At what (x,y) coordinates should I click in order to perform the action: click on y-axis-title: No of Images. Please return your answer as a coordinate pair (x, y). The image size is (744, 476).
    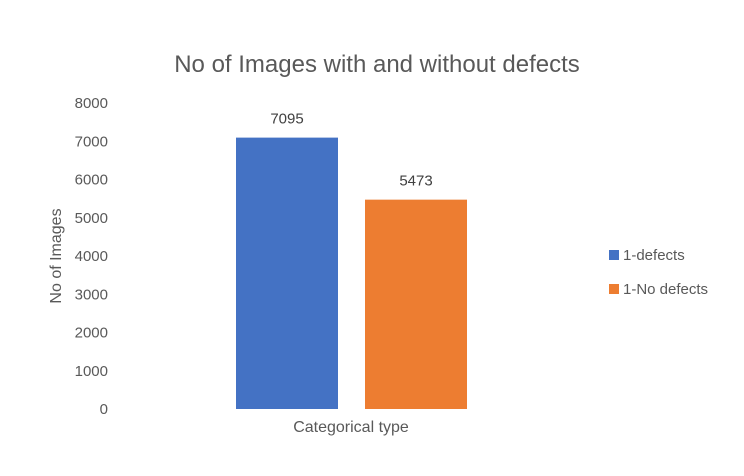
    Looking at the image, I should click on (56, 255).